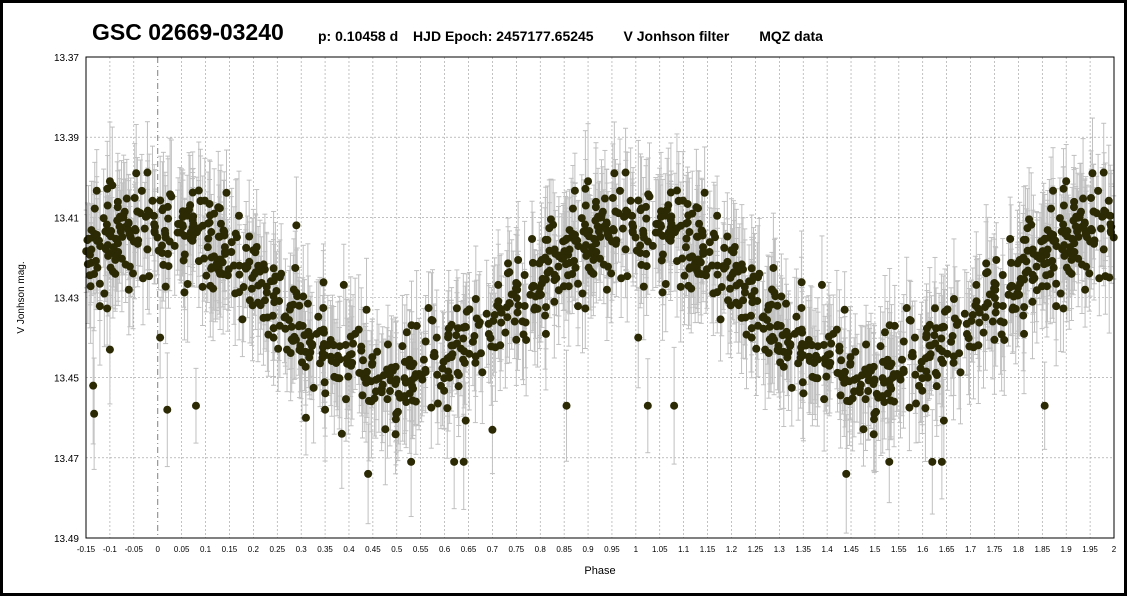 This screenshot has width=1127, height=596. I want to click on period-label: p: 0.10458 d, so click(358, 36).